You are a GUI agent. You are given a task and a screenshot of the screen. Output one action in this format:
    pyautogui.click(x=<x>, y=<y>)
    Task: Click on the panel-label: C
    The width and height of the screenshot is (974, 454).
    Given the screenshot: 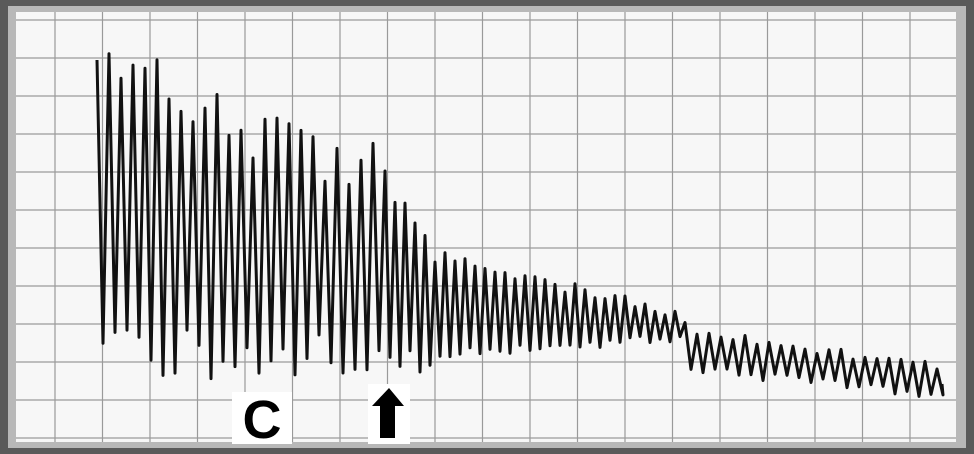 What is the action you would take?
    pyautogui.click(x=262, y=420)
    